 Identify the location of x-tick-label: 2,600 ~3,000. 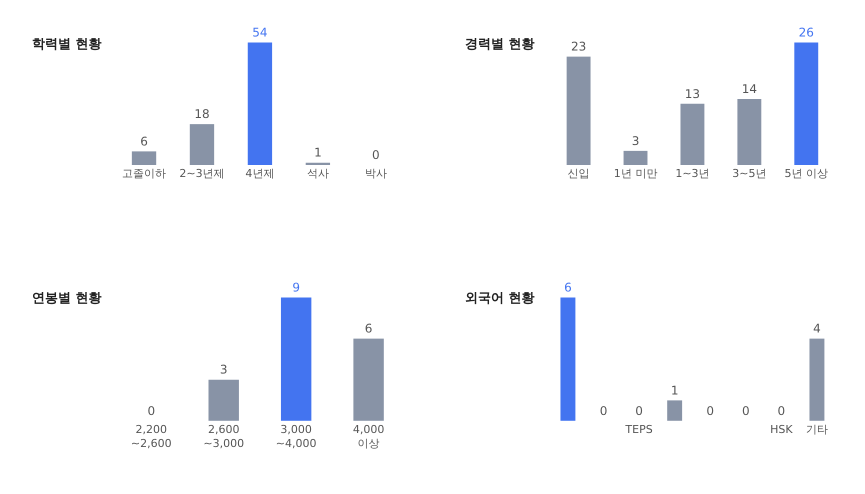
(223, 436).